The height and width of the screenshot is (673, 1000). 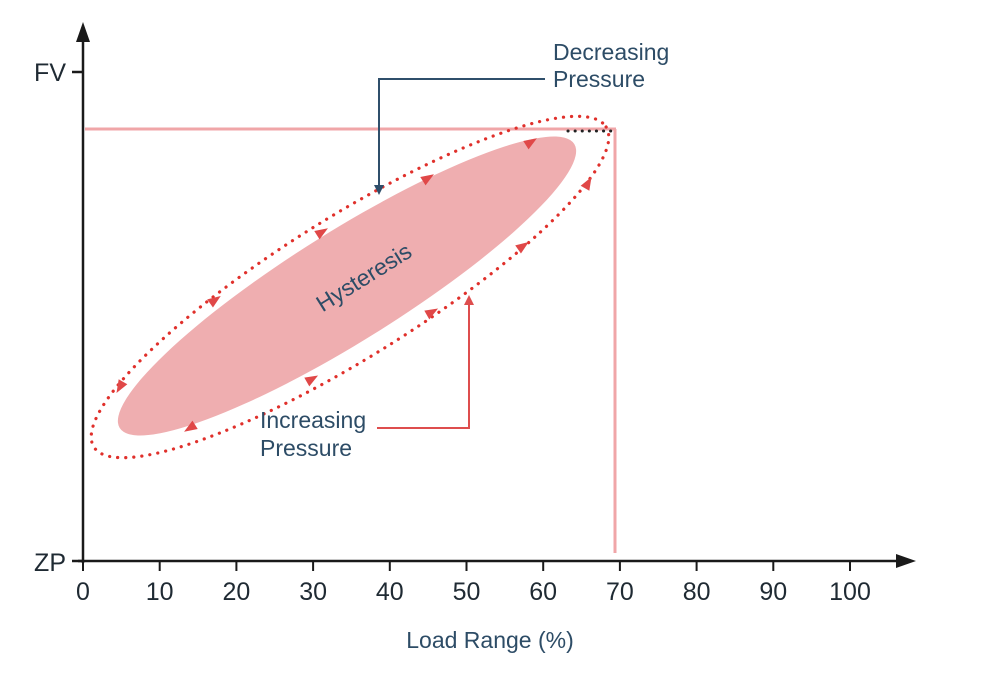 What do you see at coordinates (467, 592) in the screenshot?
I see `x-tick-label: 50` at bounding box center [467, 592].